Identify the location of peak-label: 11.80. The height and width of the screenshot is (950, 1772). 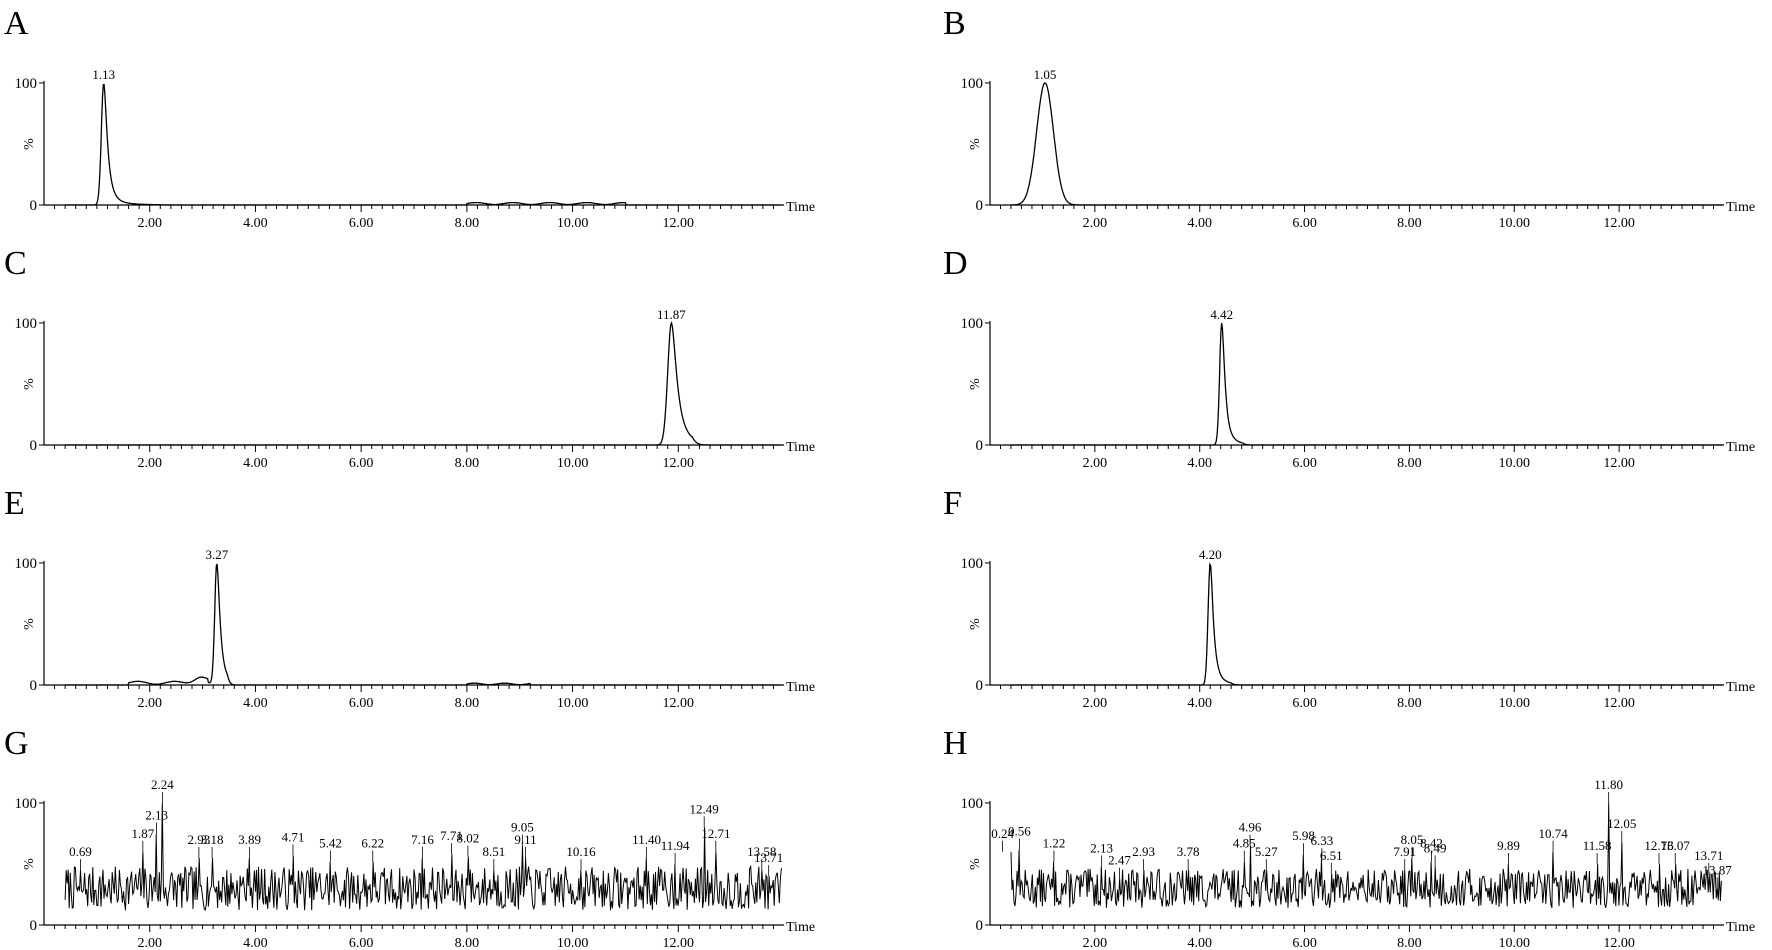
(1608, 784).